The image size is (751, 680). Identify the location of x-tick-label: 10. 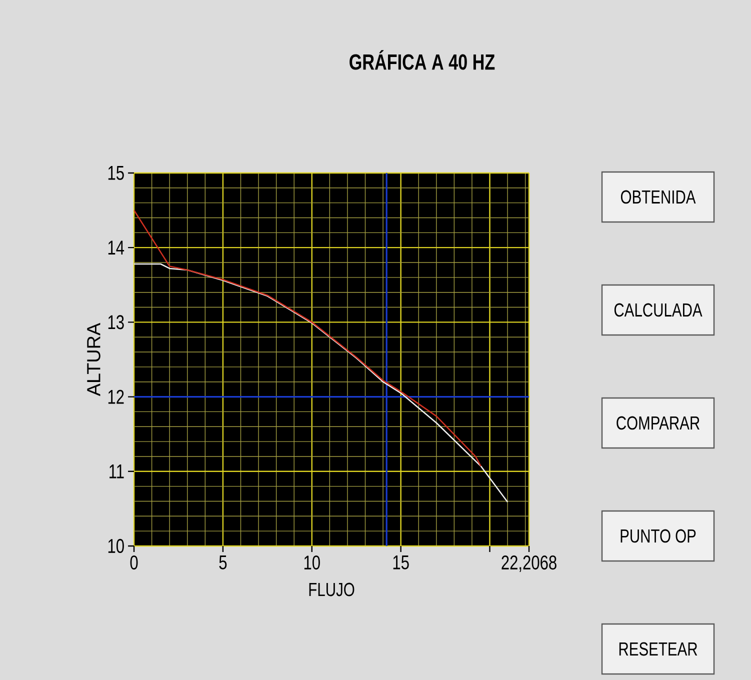
(312, 562).